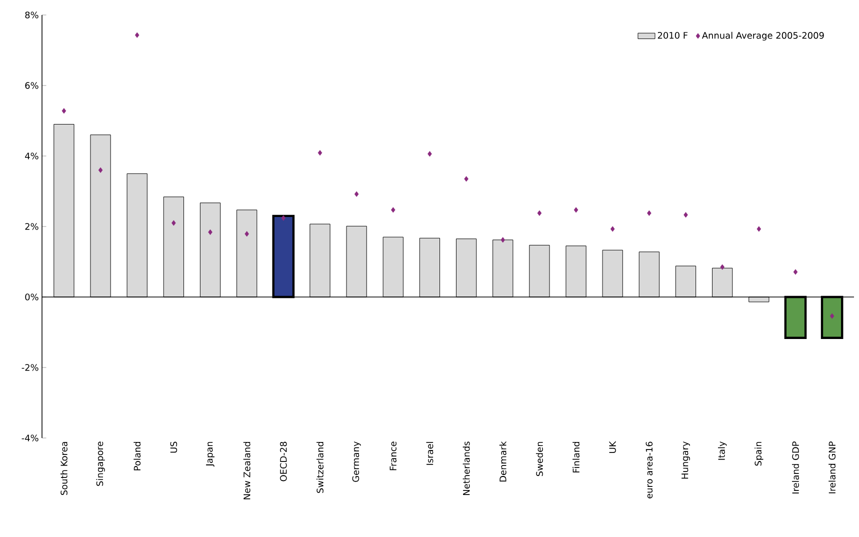 Image resolution: width=859 pixels, height=537 pixels. Describe the element at coordinates (31, 297) in the screenshot. I see `y-tick-label: 0%` at that location.